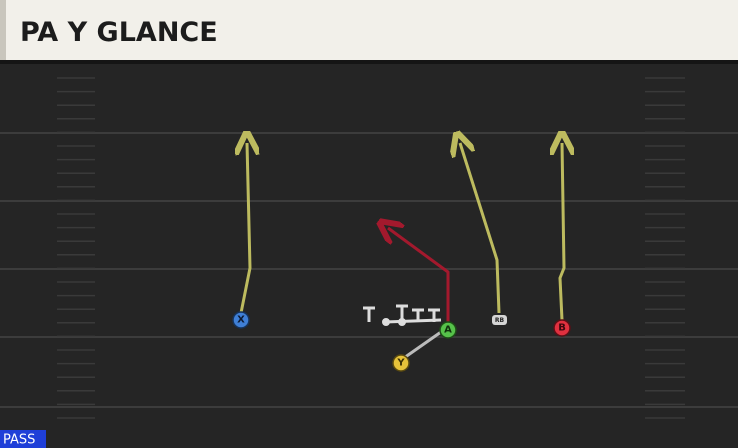  I want to click on player-label: Y, so click(400, 363).